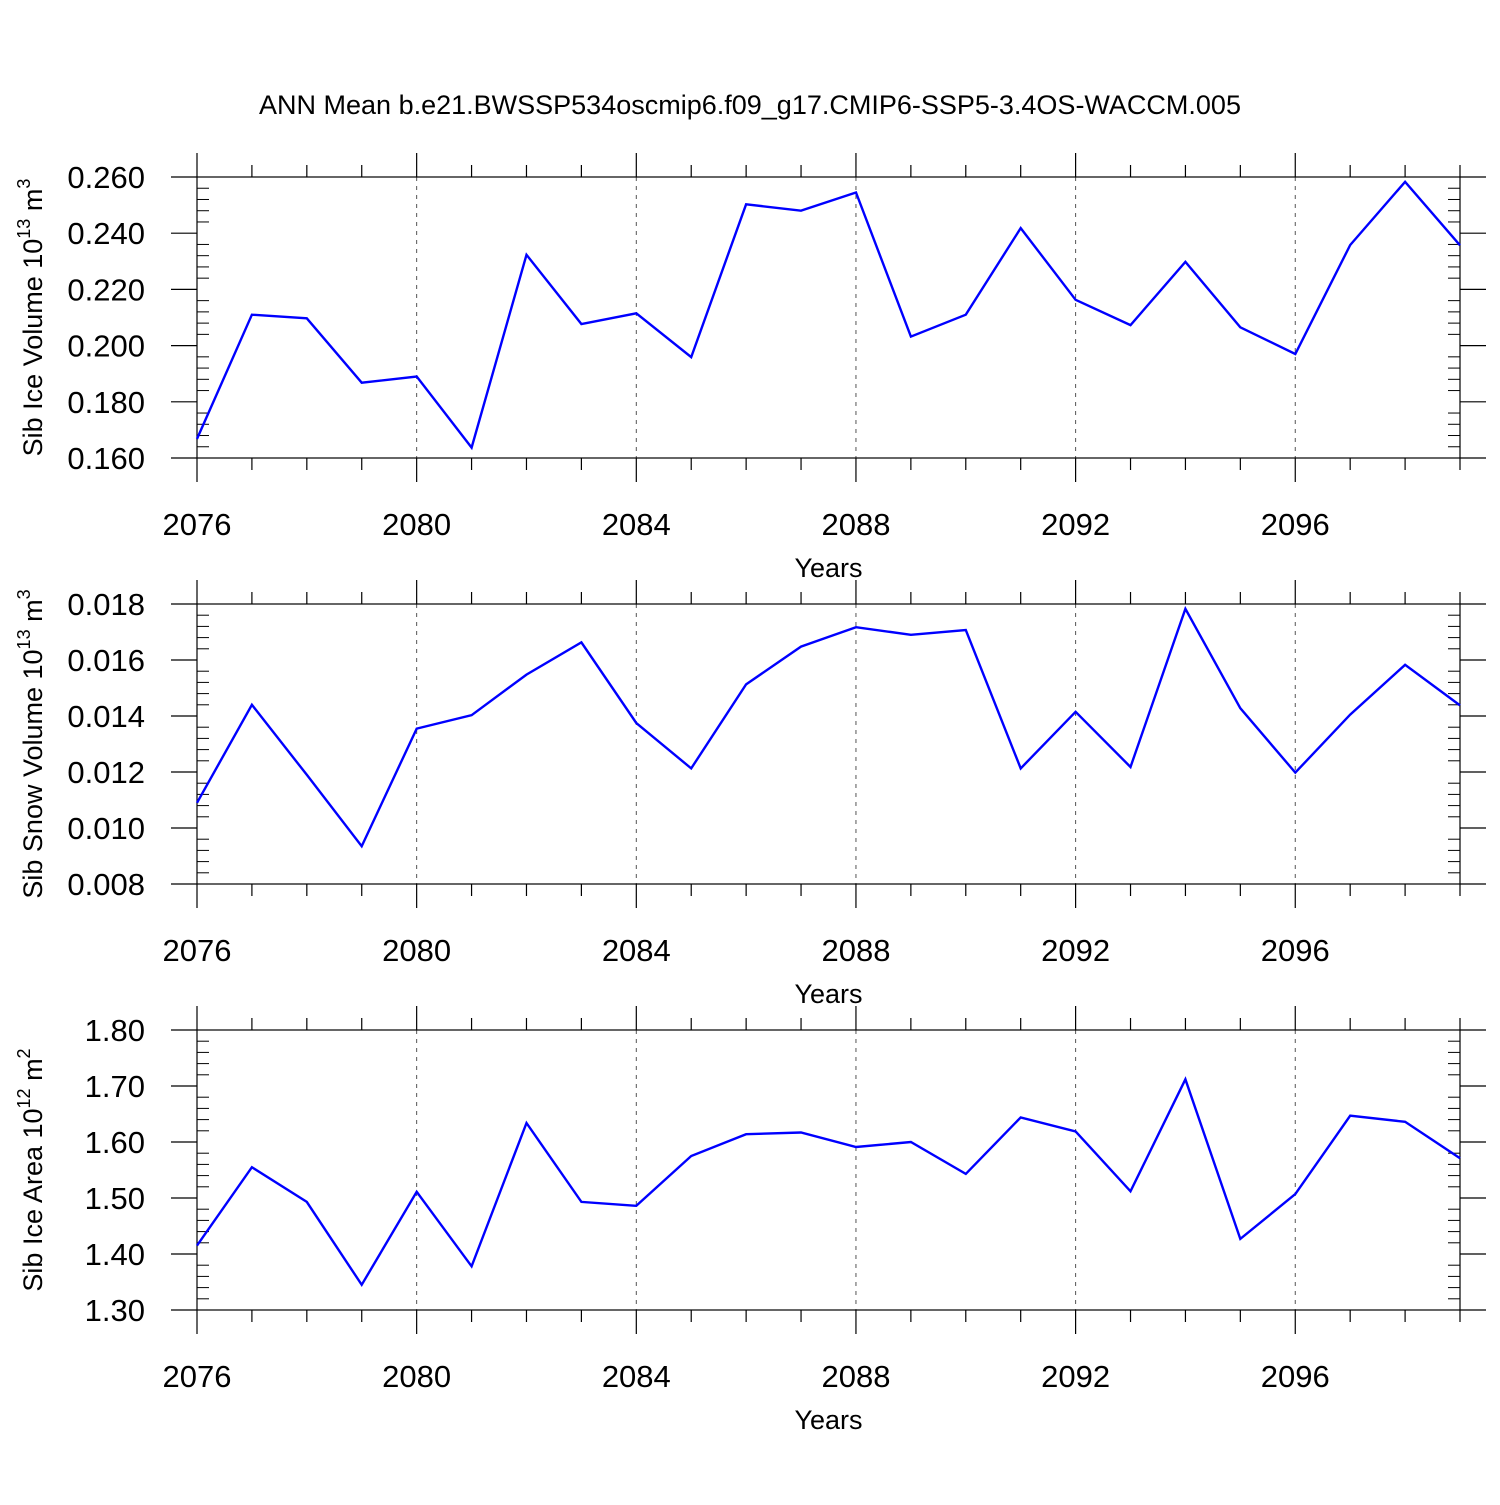  I want to click on y-tick-label: 1.80, so click(115, 1030).